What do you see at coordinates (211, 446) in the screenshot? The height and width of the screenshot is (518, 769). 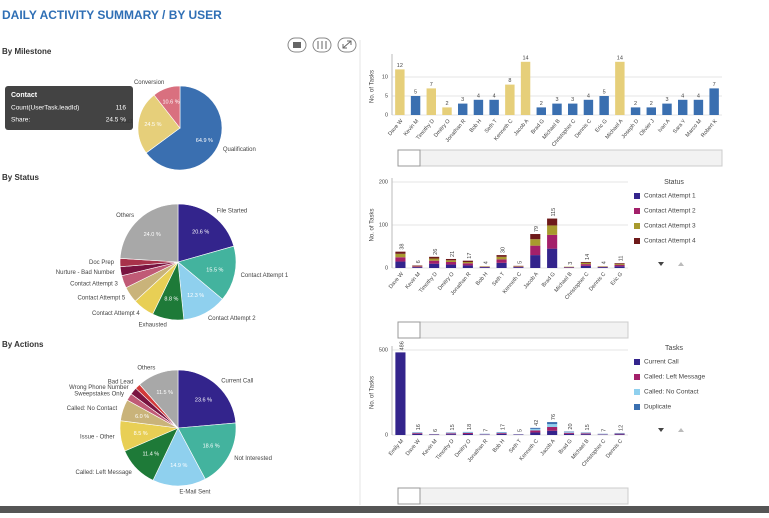 I see `value-label: 18.6 %` at bounding box center [211, 446].